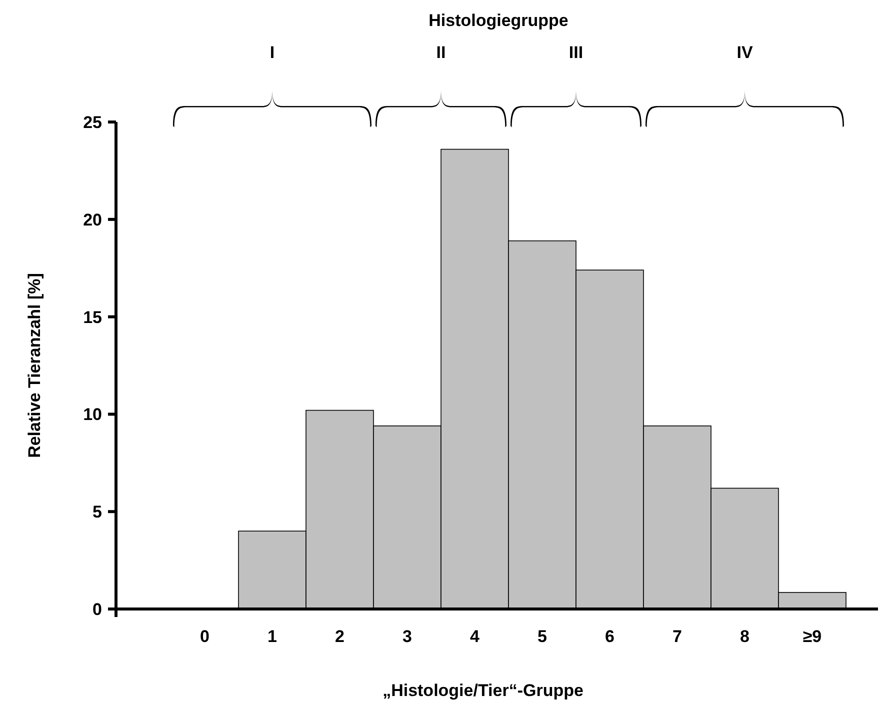 The height and width of the screenshot is (714, 885). What do you see at coordinates (483, 690) in the screenshot?
I see `x-axis-title: „Histologie/Tier“-Gruppe` at bounding box center [483, 690].